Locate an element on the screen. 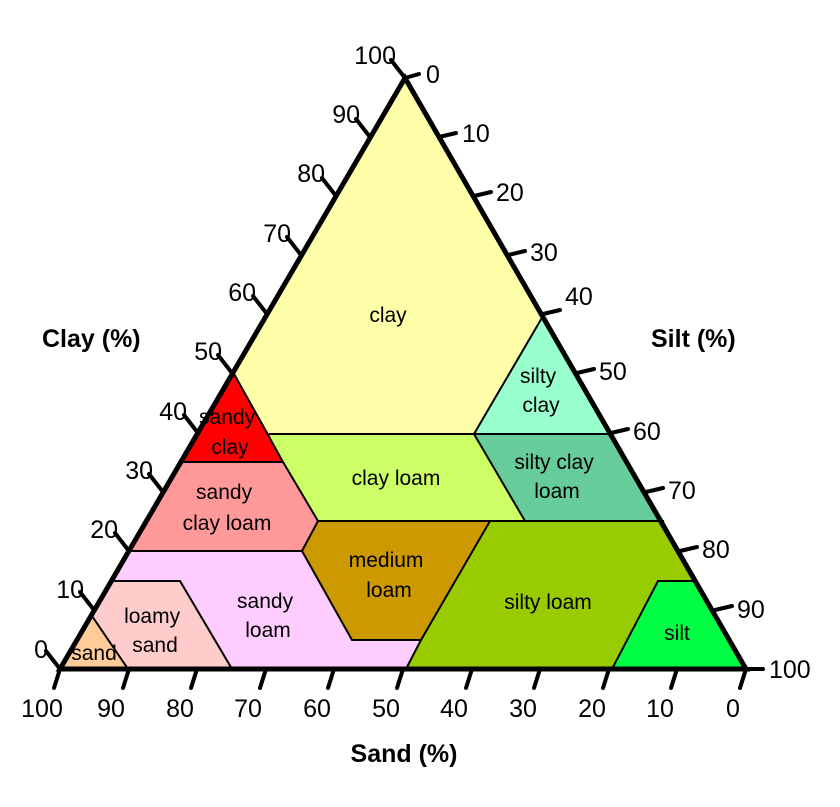  clay-tick-100: 100 is located at coordinates (375, 56).